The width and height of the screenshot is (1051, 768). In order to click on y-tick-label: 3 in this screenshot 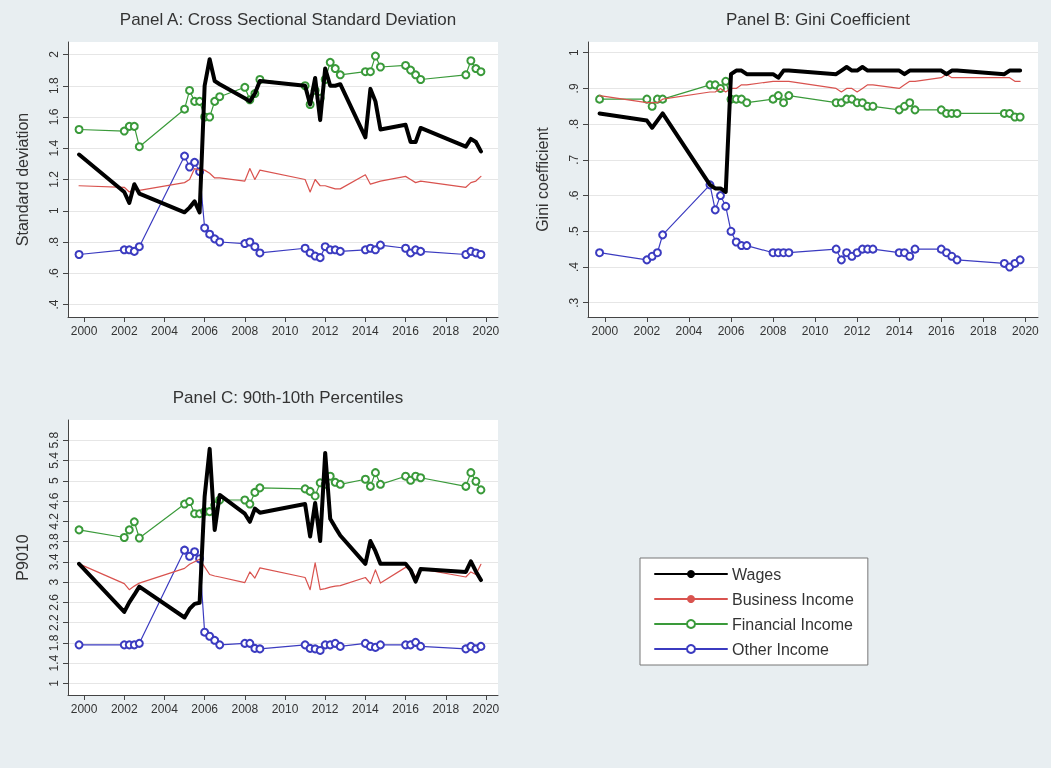, I will do `click(54, 582)`.